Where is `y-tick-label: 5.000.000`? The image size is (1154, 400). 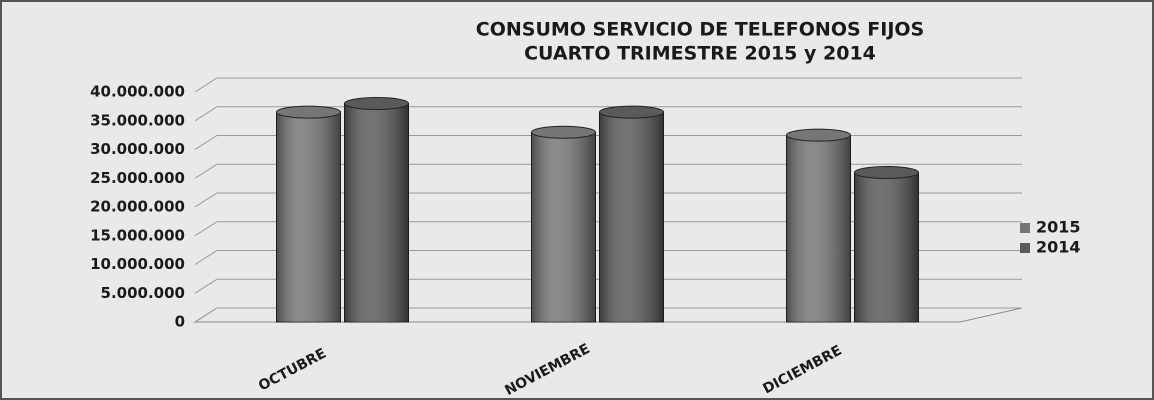 y-tick-label: 5.000.000 is located at coordinates (143, 293).